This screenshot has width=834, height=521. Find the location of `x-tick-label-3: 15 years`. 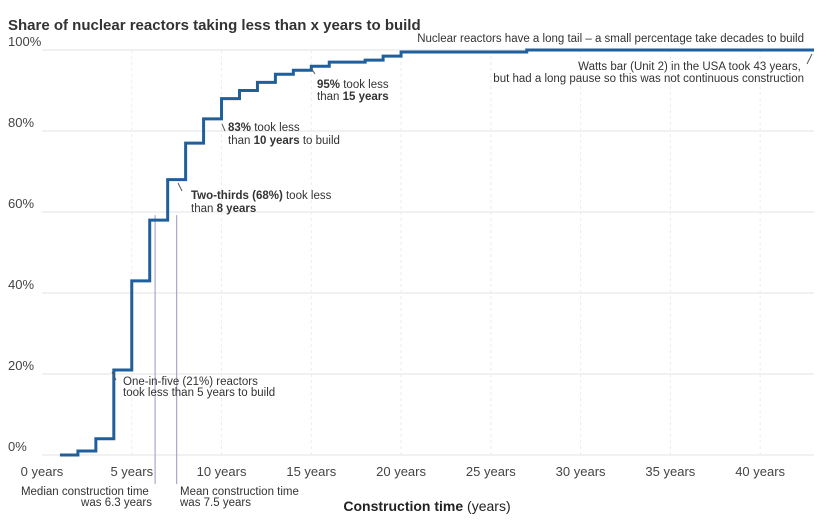

x-tick-label-3: 15 years is located at coordinates (311, 471).